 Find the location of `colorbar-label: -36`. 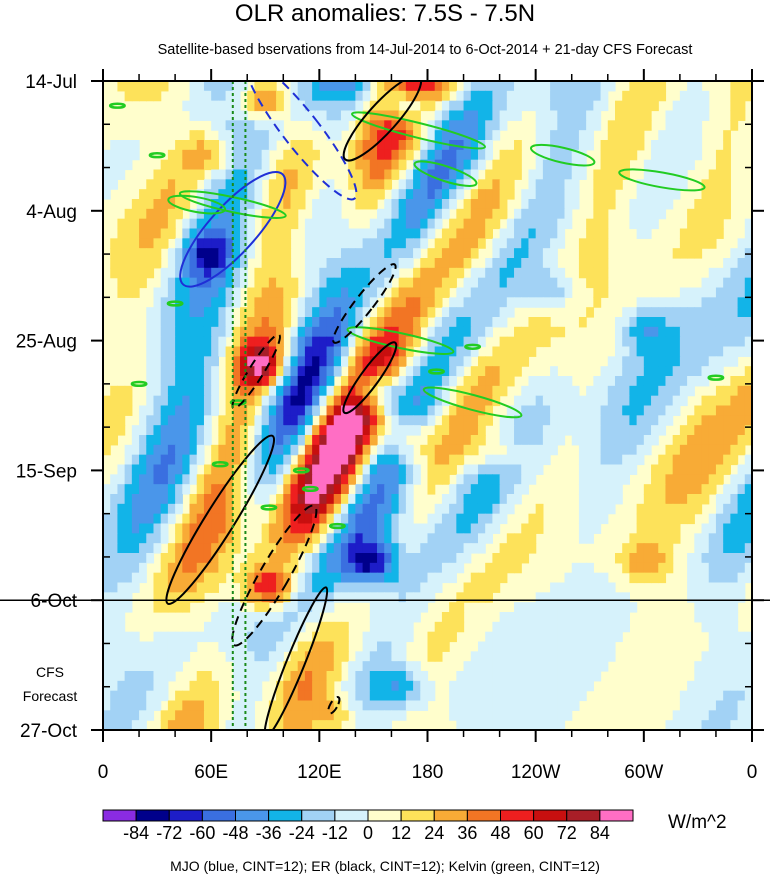

colorbar-label: -36 is located at coordinates (269, 833).